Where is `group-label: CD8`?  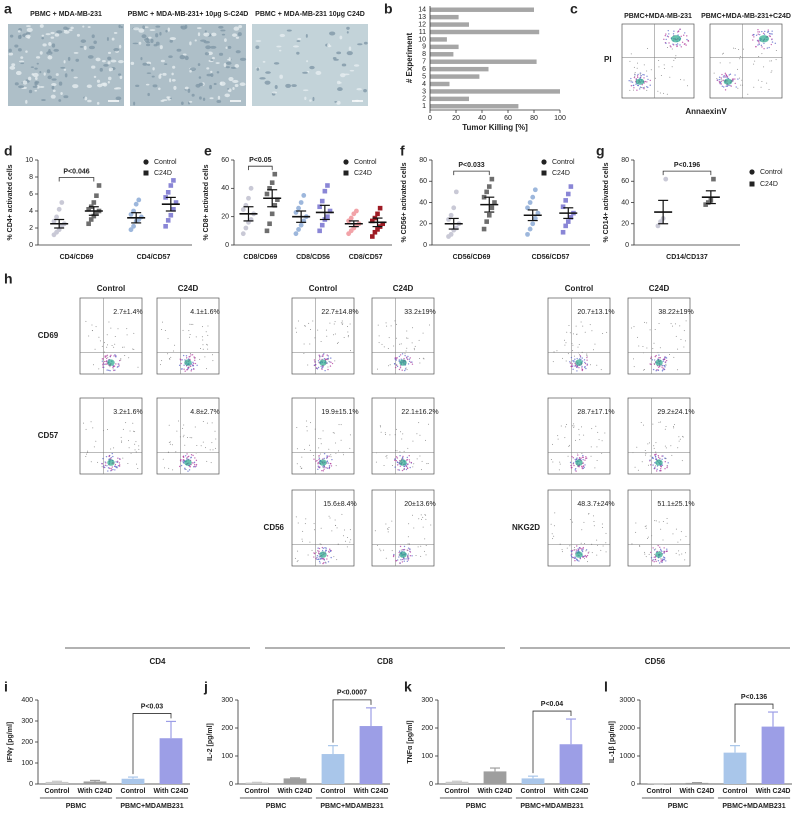
group-label: CD8 is located at coordinates (385, 661).